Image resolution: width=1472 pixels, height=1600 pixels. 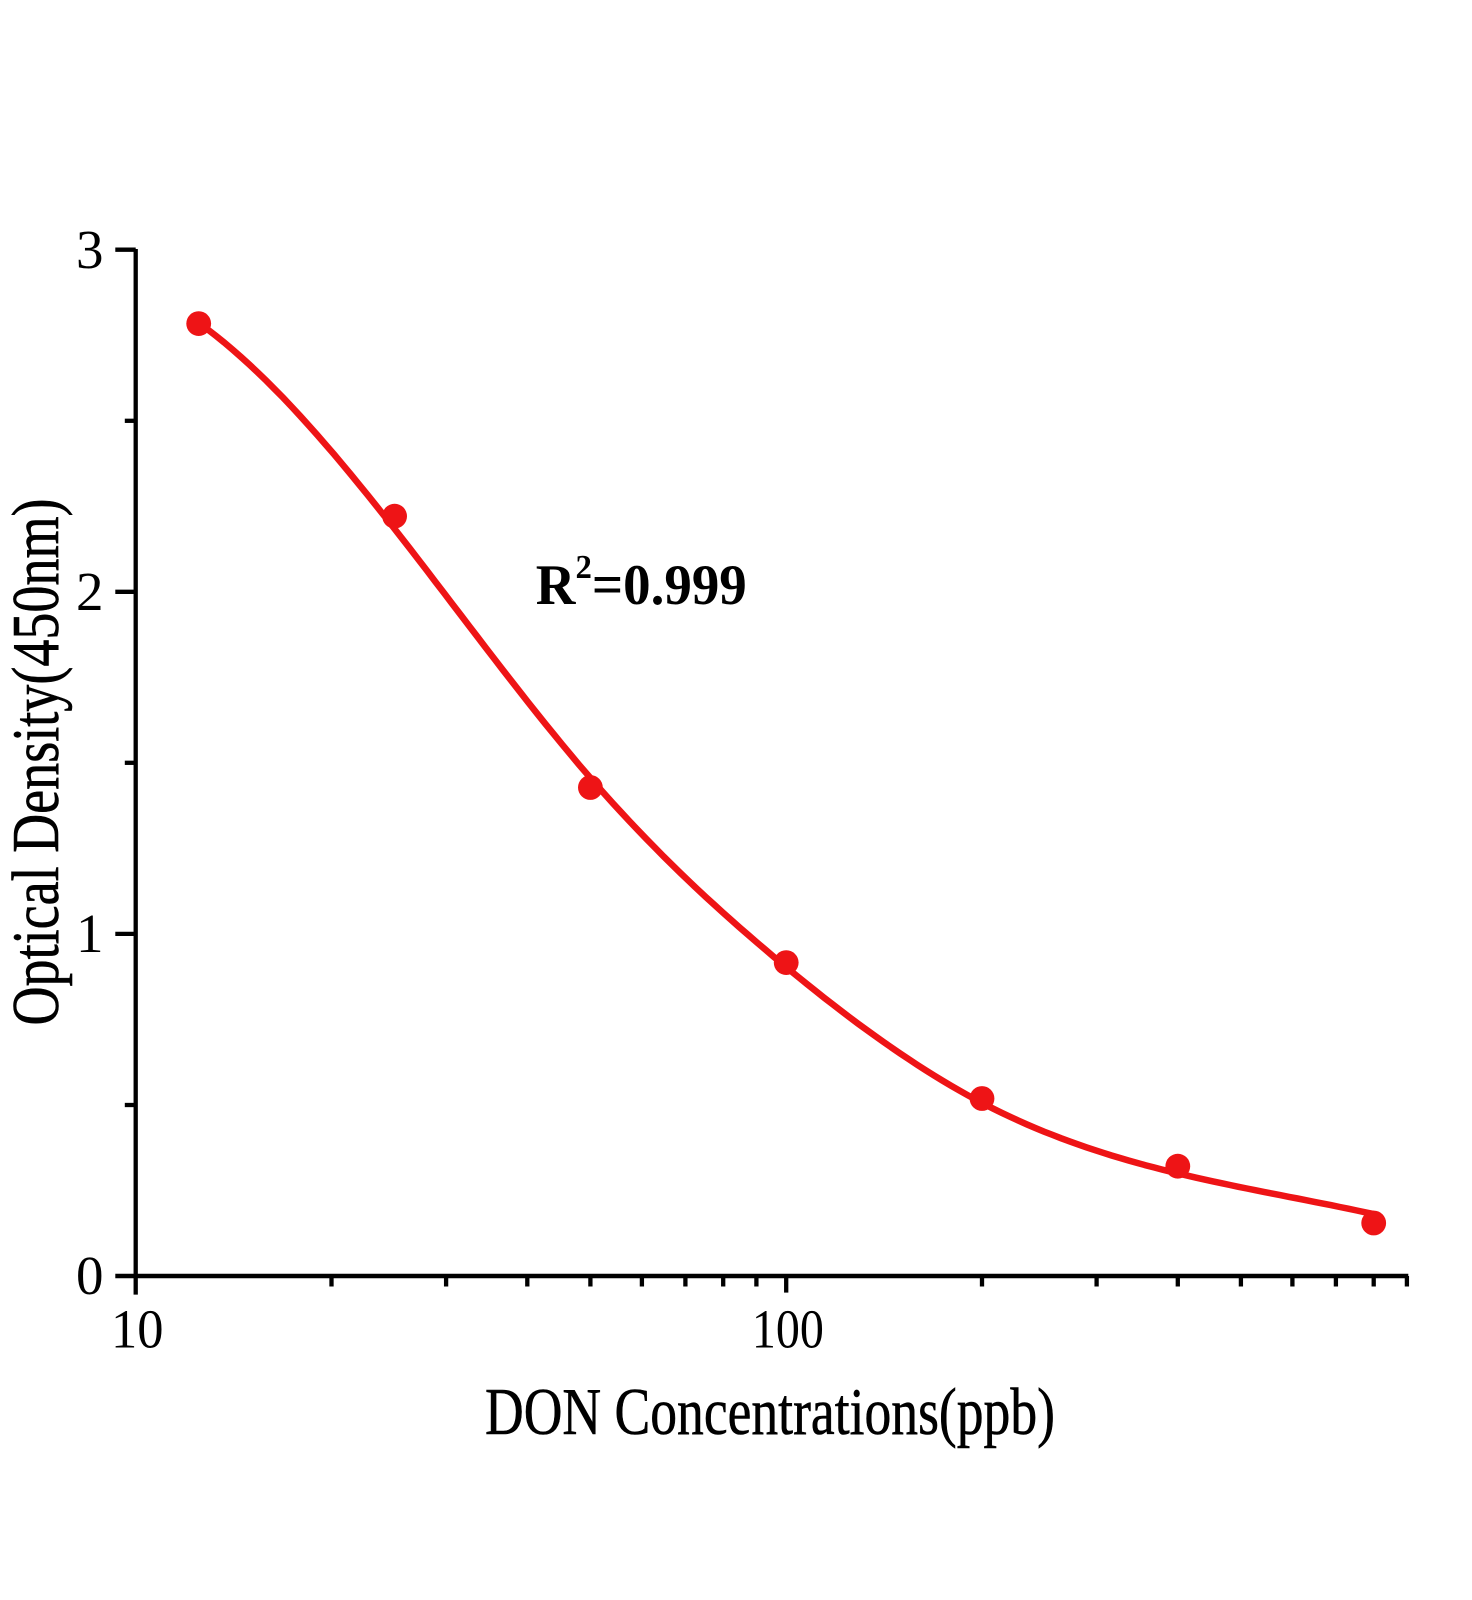 I want to click on svg-text: 0, so click(x=90, y=1275).